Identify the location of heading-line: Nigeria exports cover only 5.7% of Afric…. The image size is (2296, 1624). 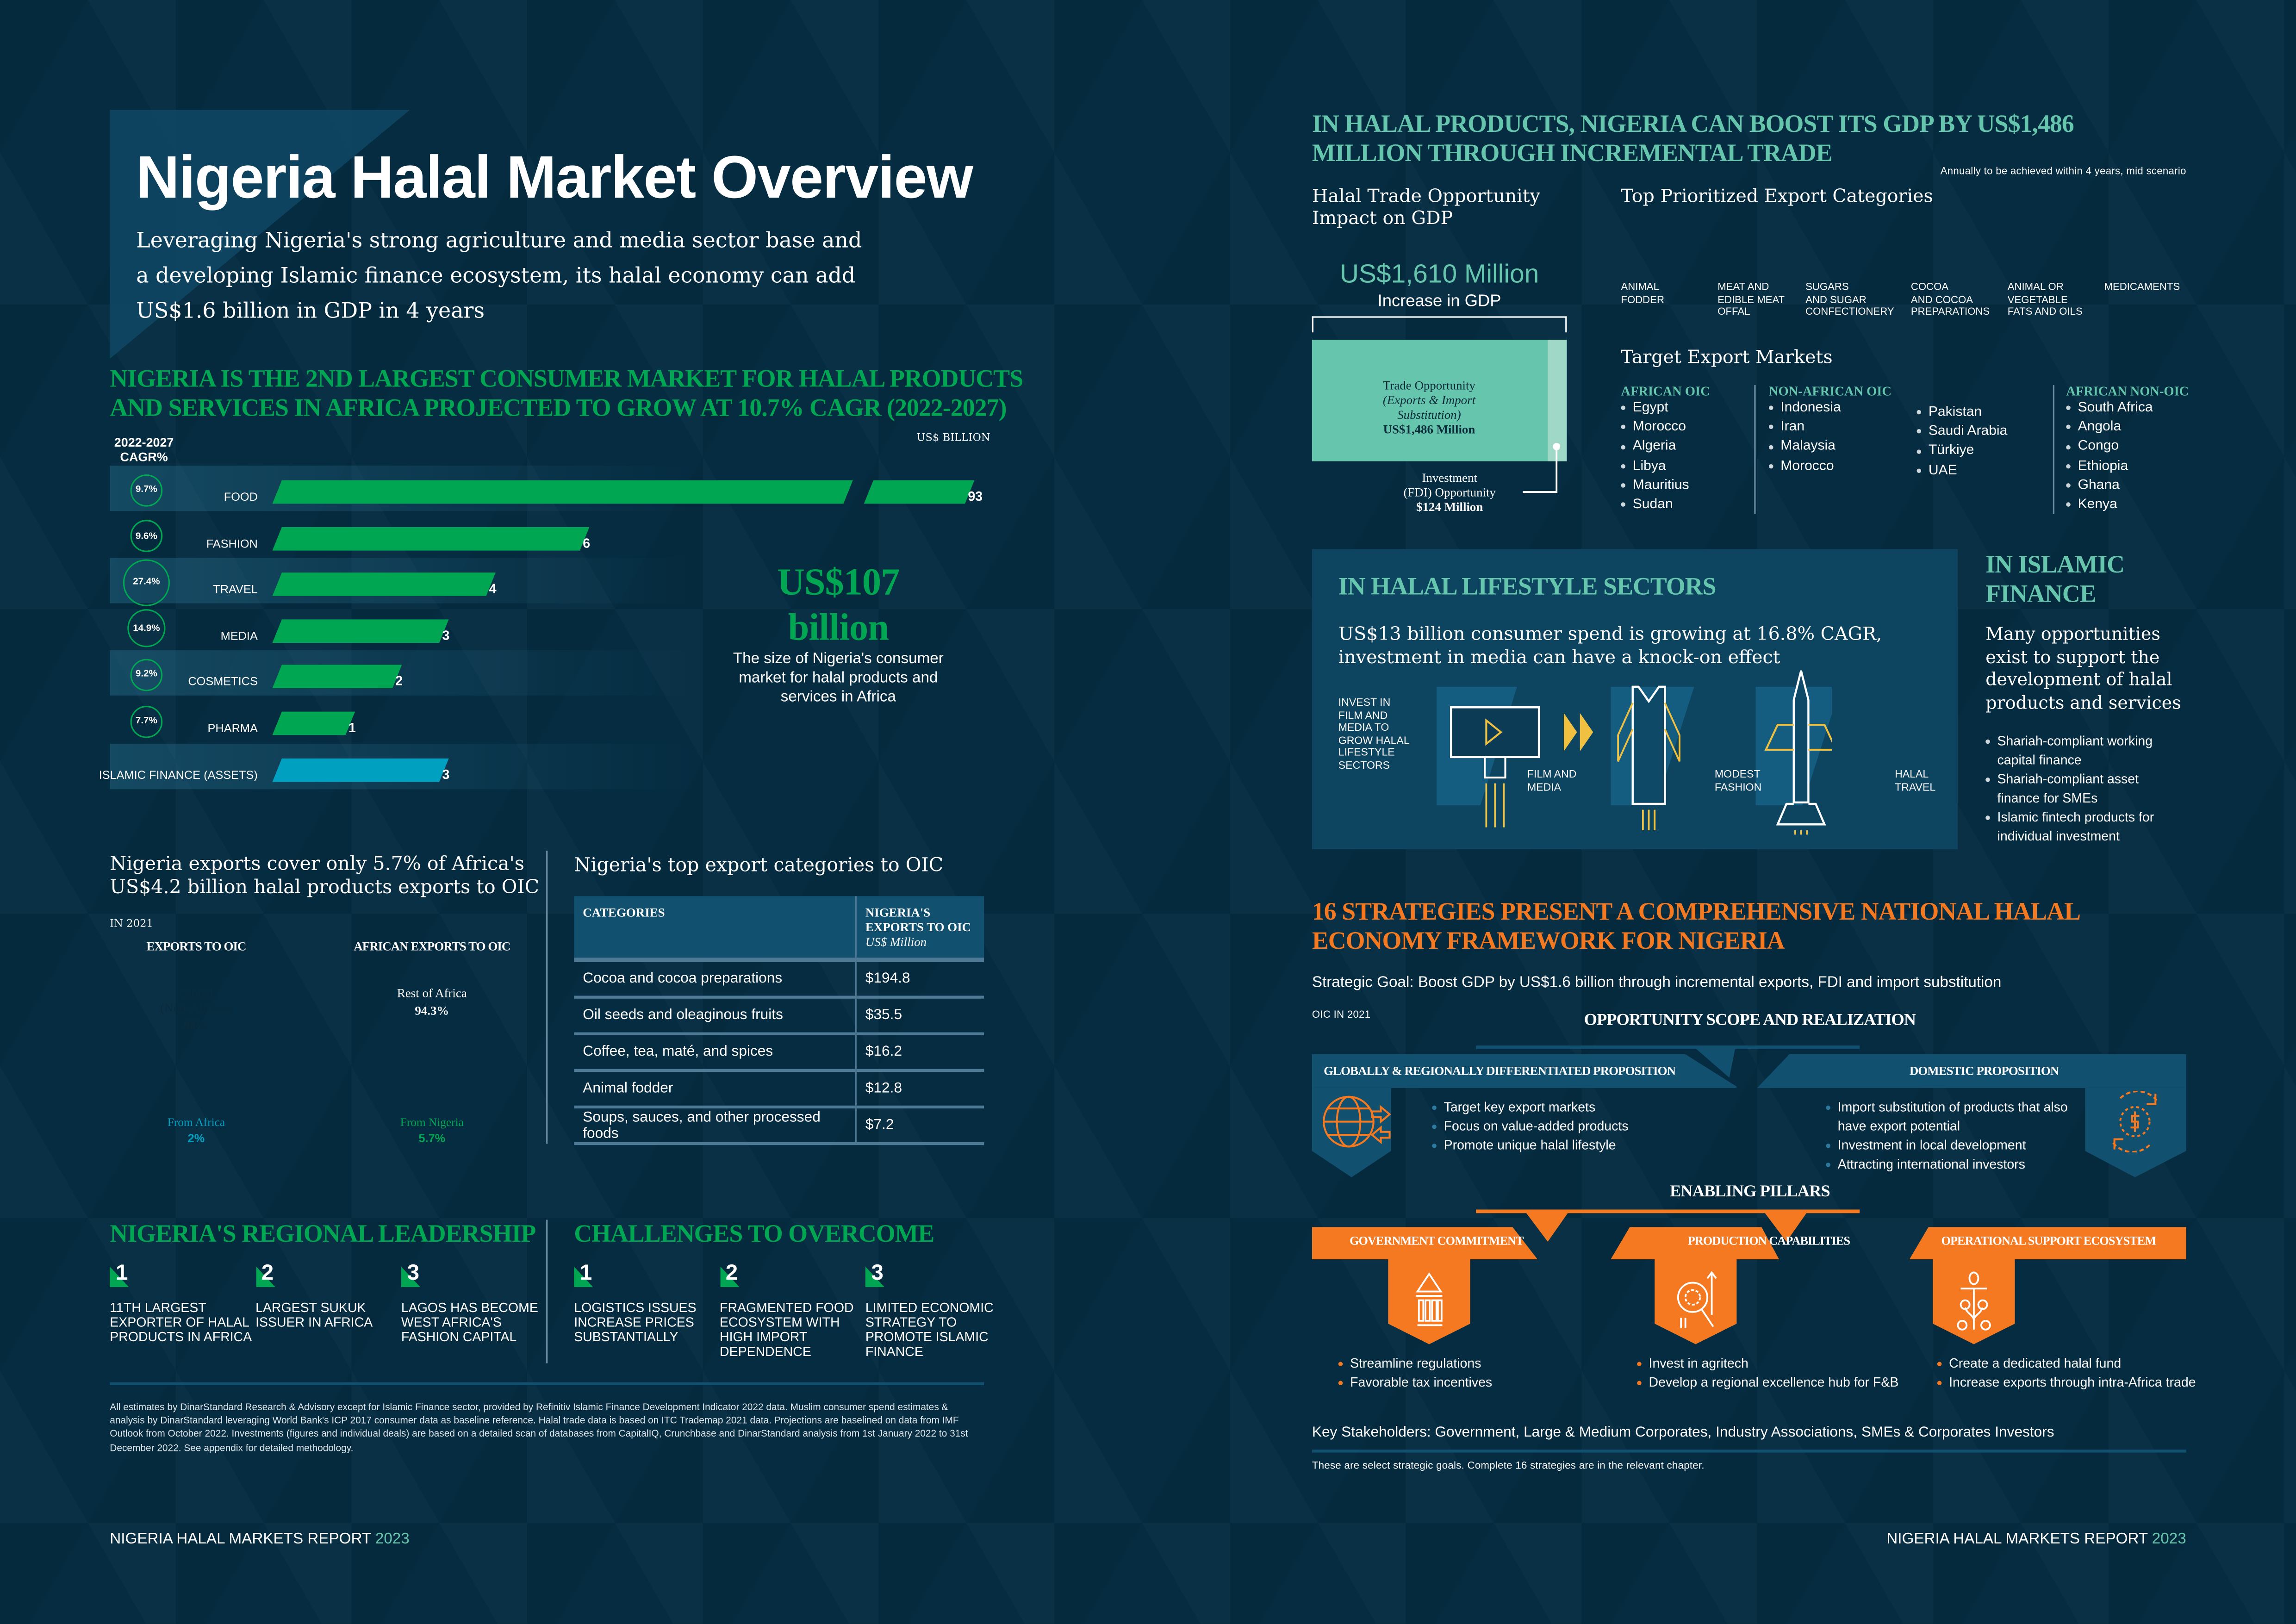
(317, 864).